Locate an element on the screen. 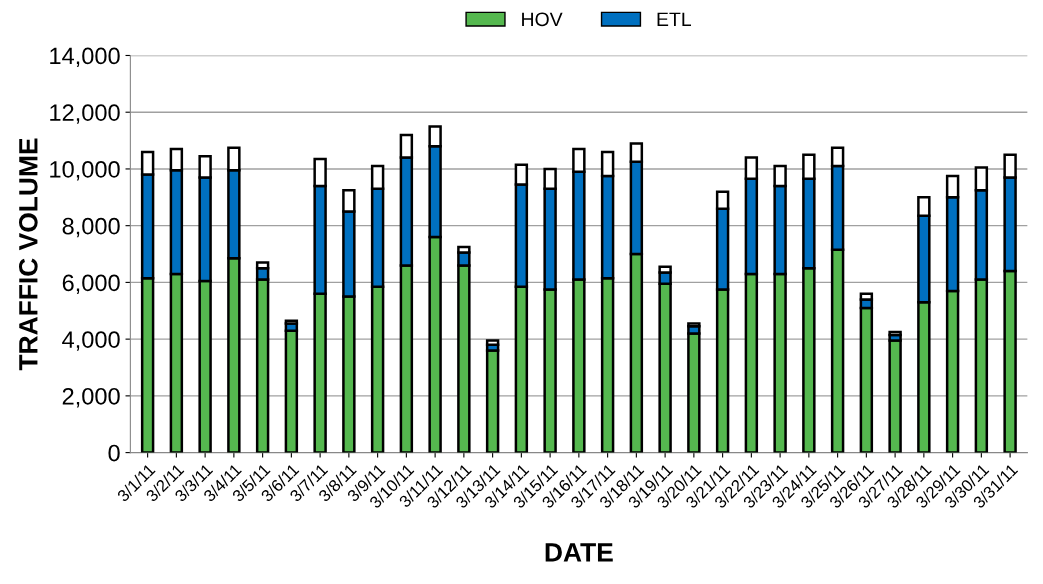  y-axis-title: TRAFFIC VOLUME is located at coordinates (28, 254).